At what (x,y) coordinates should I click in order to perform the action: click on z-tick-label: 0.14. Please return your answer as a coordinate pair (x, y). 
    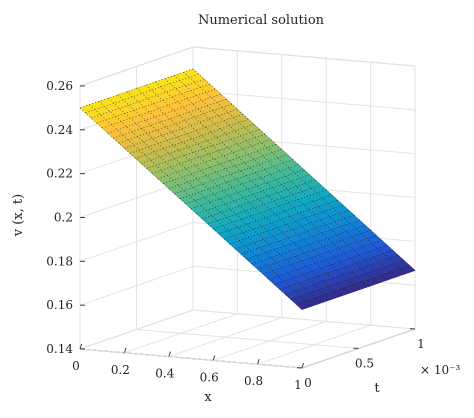
    Looking at the image, I should click on (59, 349).